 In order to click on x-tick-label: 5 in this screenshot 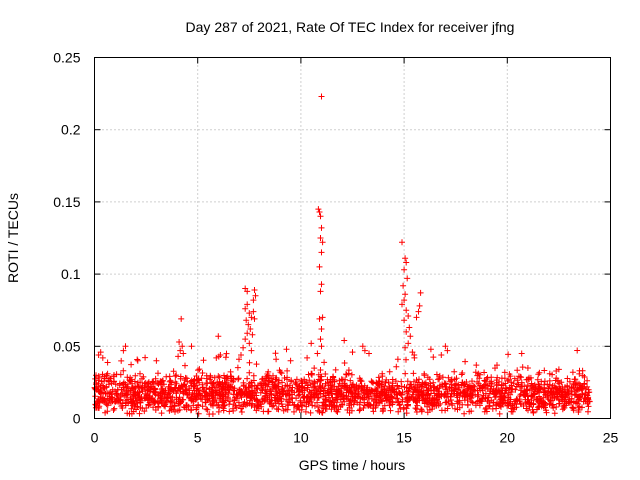, I will do `click(198, 438)`.